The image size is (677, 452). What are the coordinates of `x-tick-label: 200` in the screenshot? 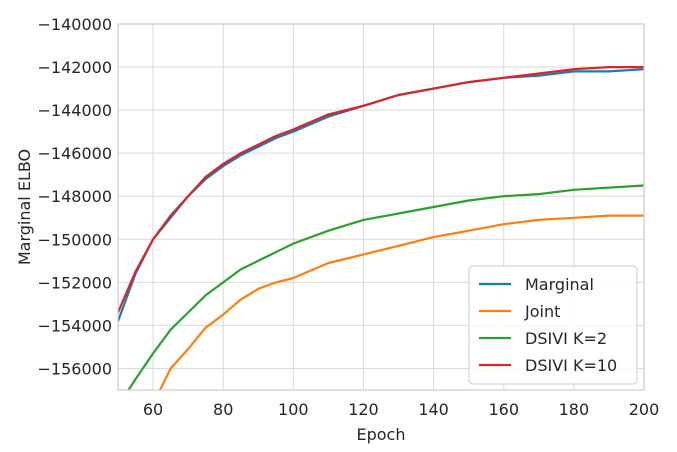 It's located at (644, 409).